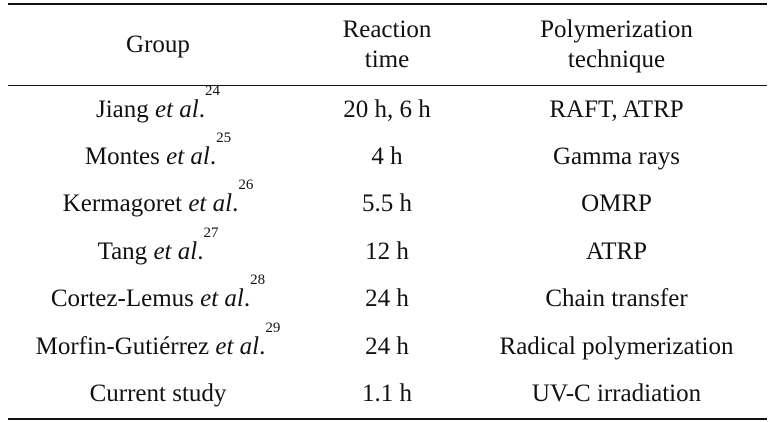  I want to click on header-reaction-time-line1: Reaction, so click(387, 29).